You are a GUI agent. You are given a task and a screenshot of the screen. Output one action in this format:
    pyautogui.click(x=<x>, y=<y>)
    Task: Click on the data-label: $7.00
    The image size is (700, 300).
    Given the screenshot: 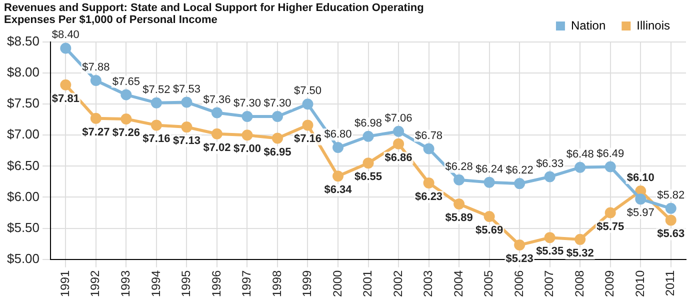 What is the action you would take?
    pyautogui.click(x=247, y=149)
    